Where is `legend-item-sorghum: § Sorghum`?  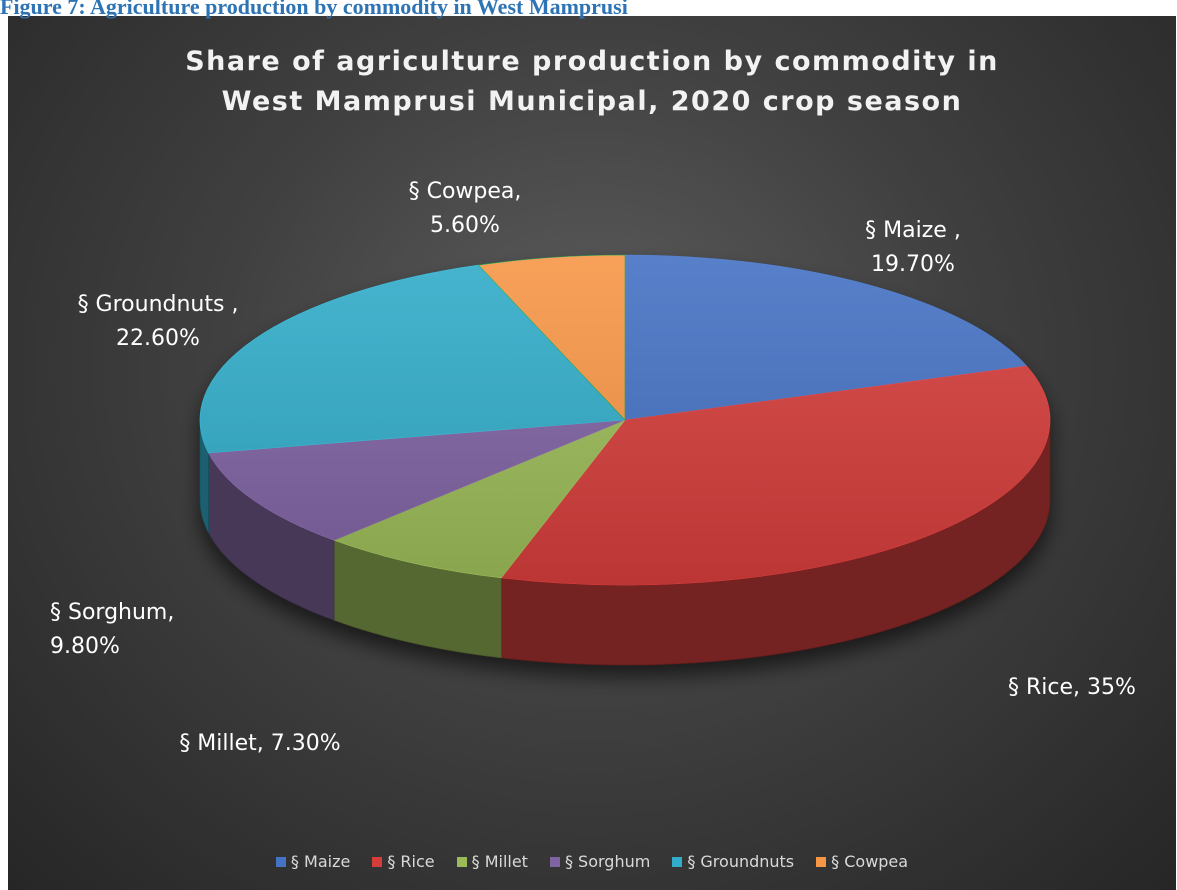
legend-item-sorghum: § Sorghum is located at coordinates (600, 861).